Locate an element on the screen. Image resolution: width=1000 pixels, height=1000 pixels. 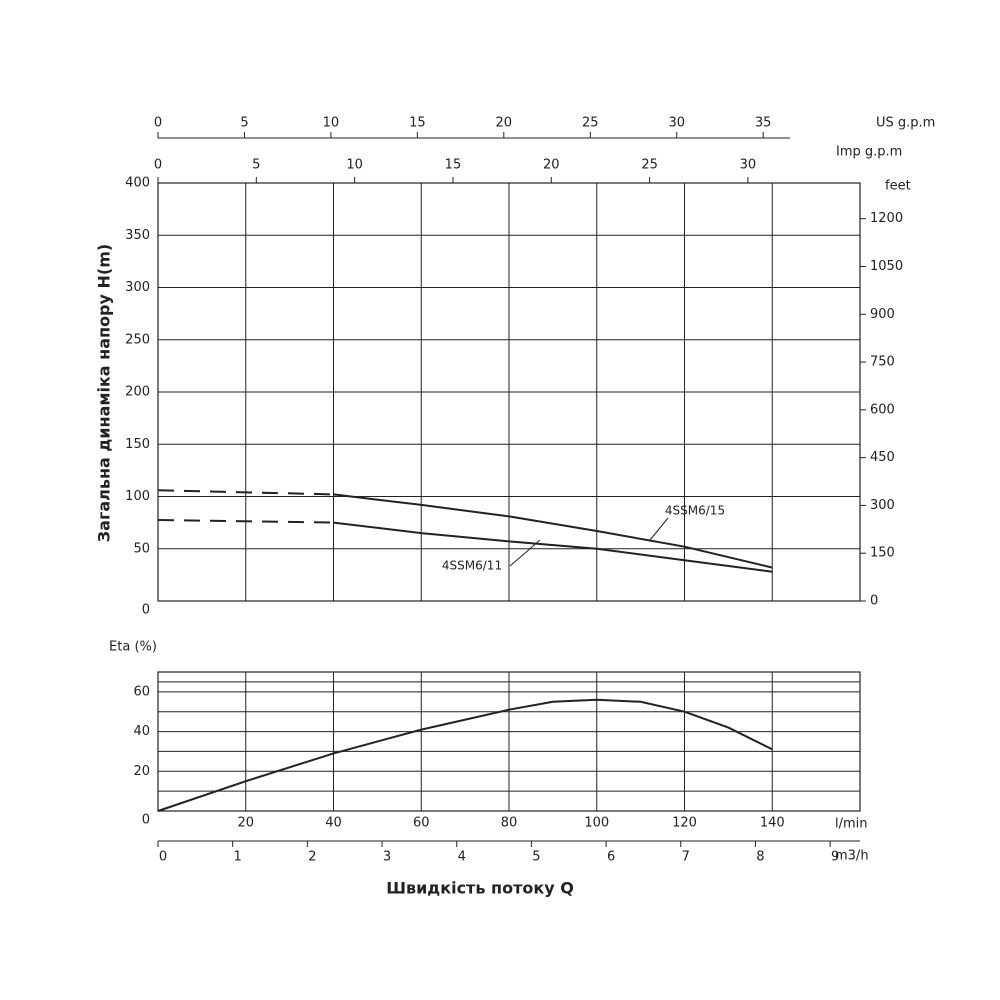
leader-line is located at coordinates (659, 529).